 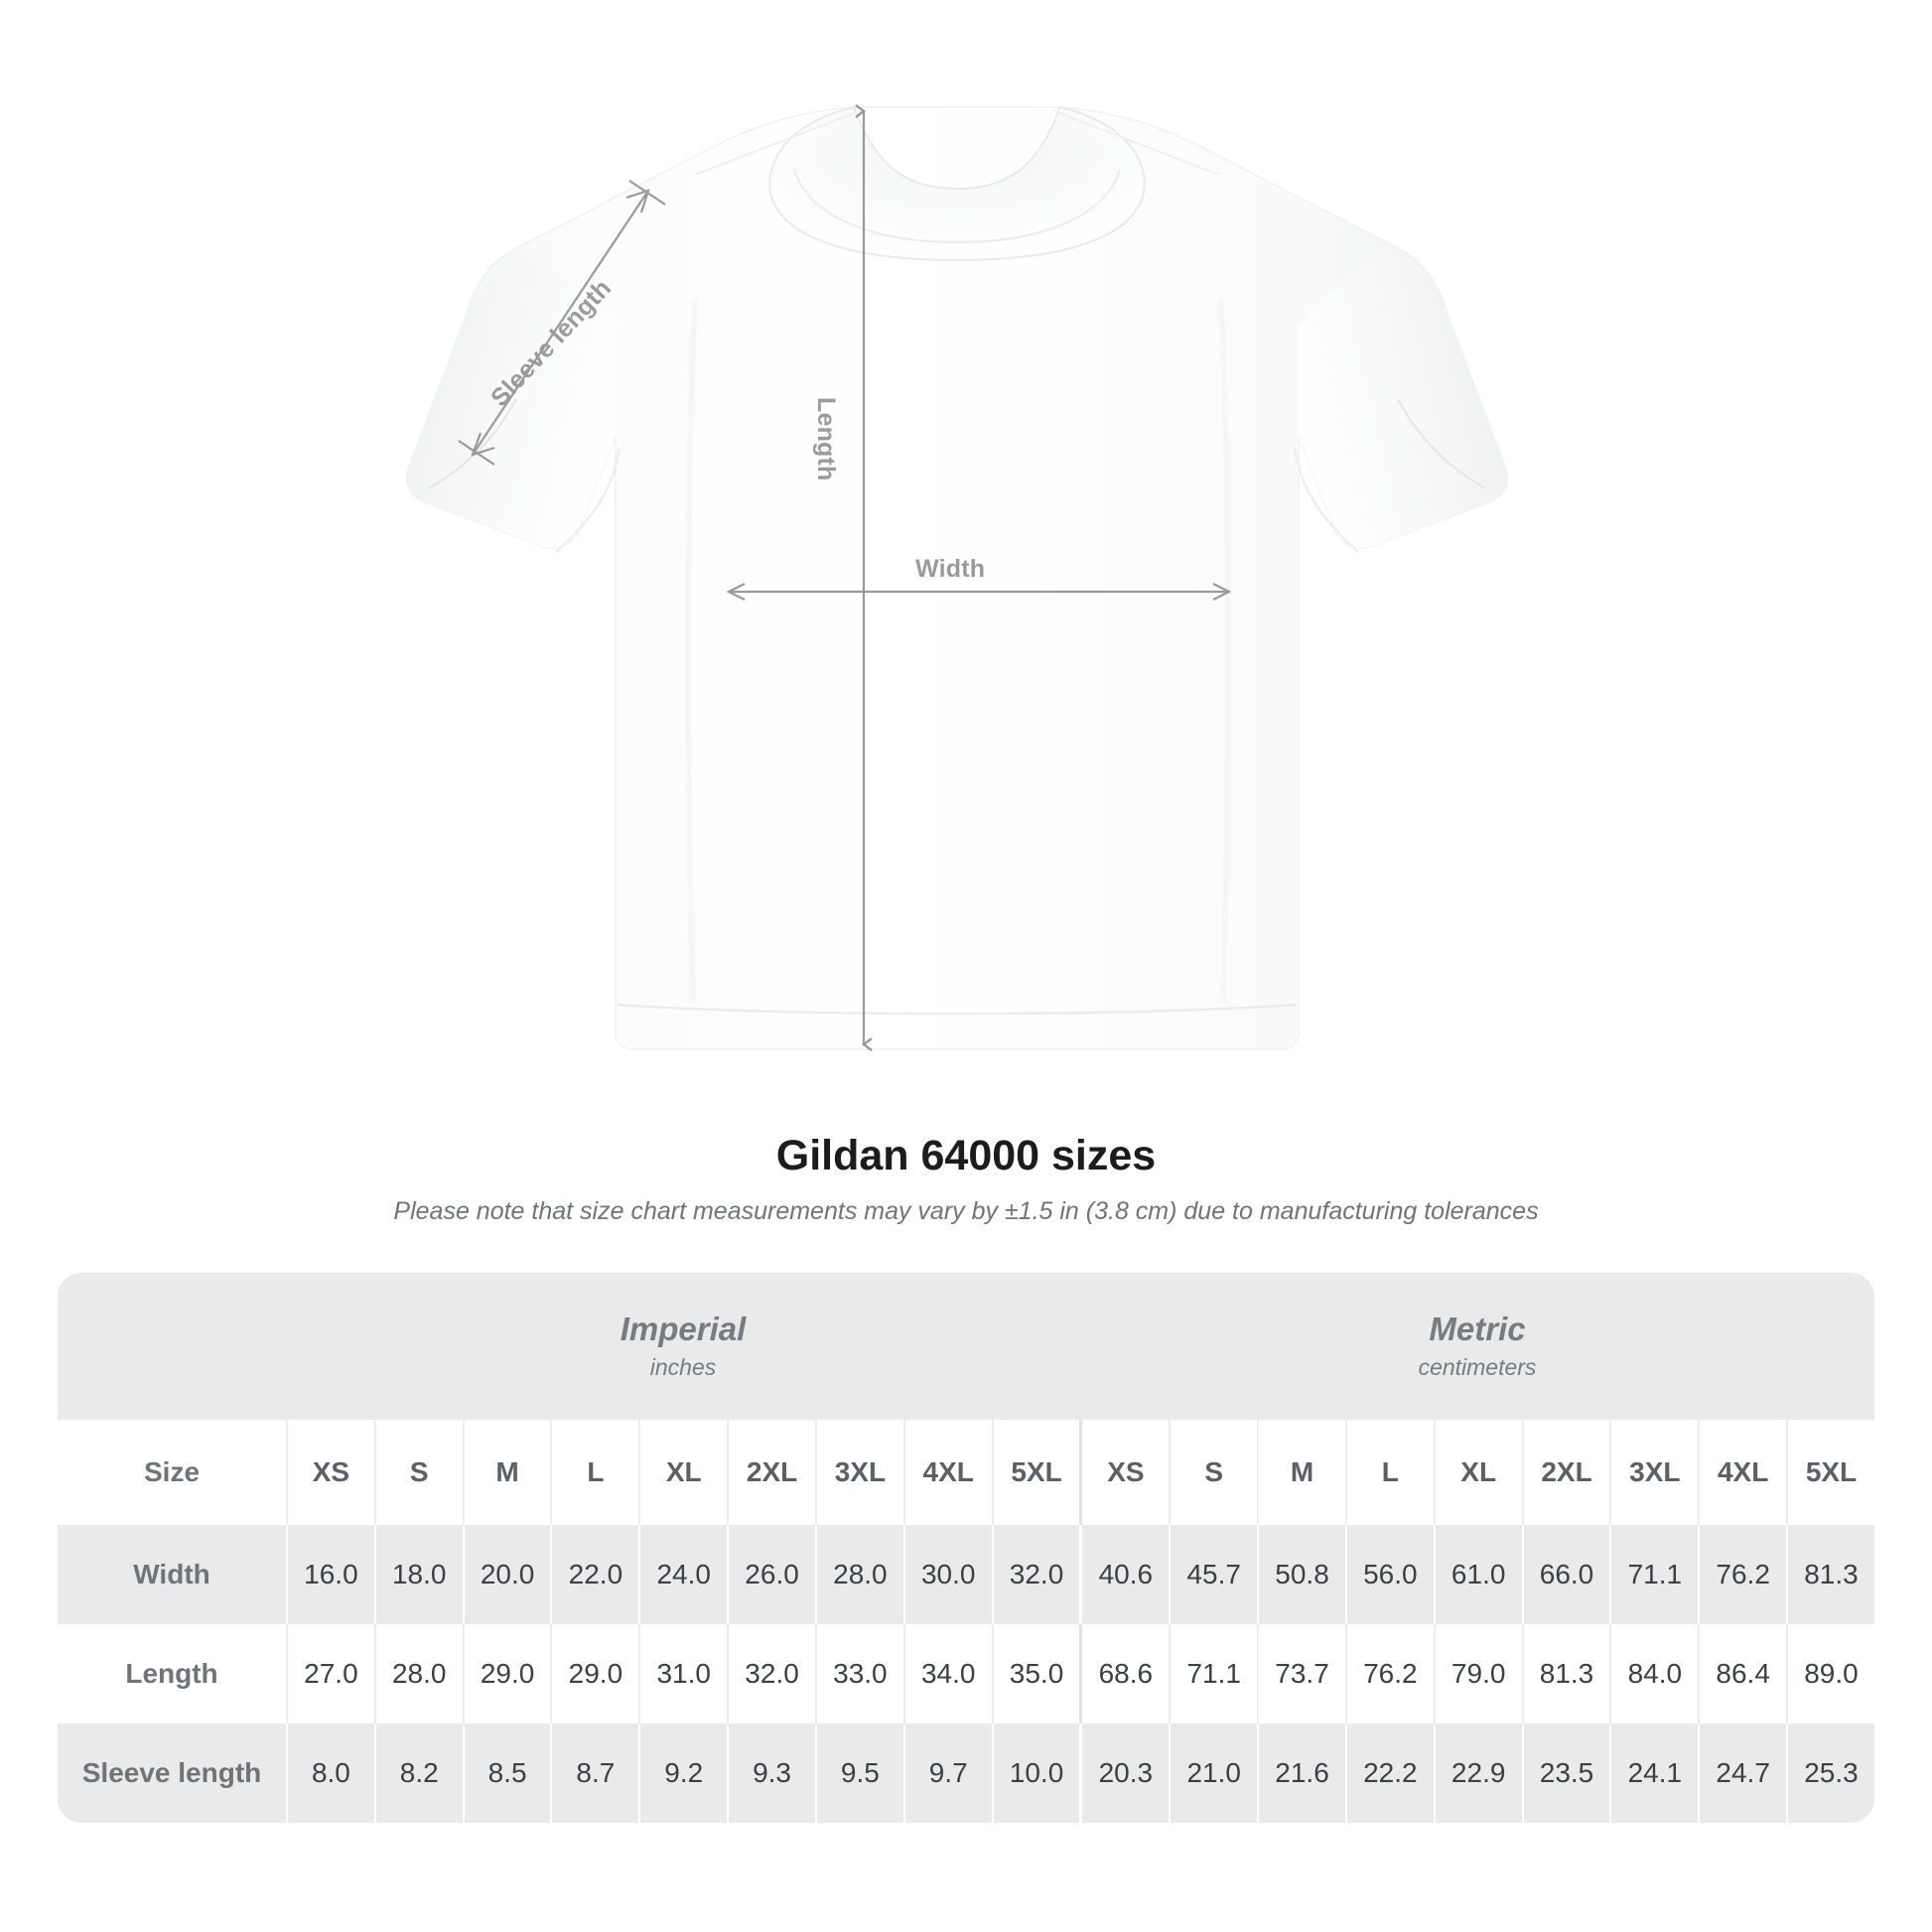 What do you see at coordinates (1565, 1575) in the screenshot?
I see `cell-width-metric-2xl: 66.0` at bounding box center [1565, 1575].